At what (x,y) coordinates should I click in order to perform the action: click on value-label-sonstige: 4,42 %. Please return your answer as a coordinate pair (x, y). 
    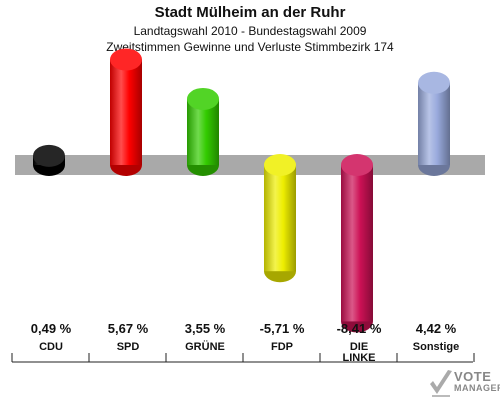
    Looking at the image, I should click on (436, 328).